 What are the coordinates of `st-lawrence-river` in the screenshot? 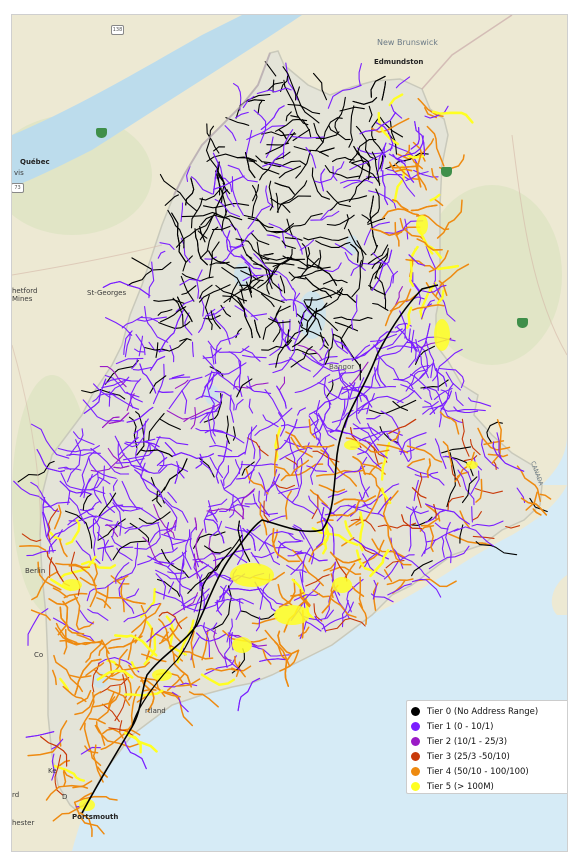 It's located at (157, 101).